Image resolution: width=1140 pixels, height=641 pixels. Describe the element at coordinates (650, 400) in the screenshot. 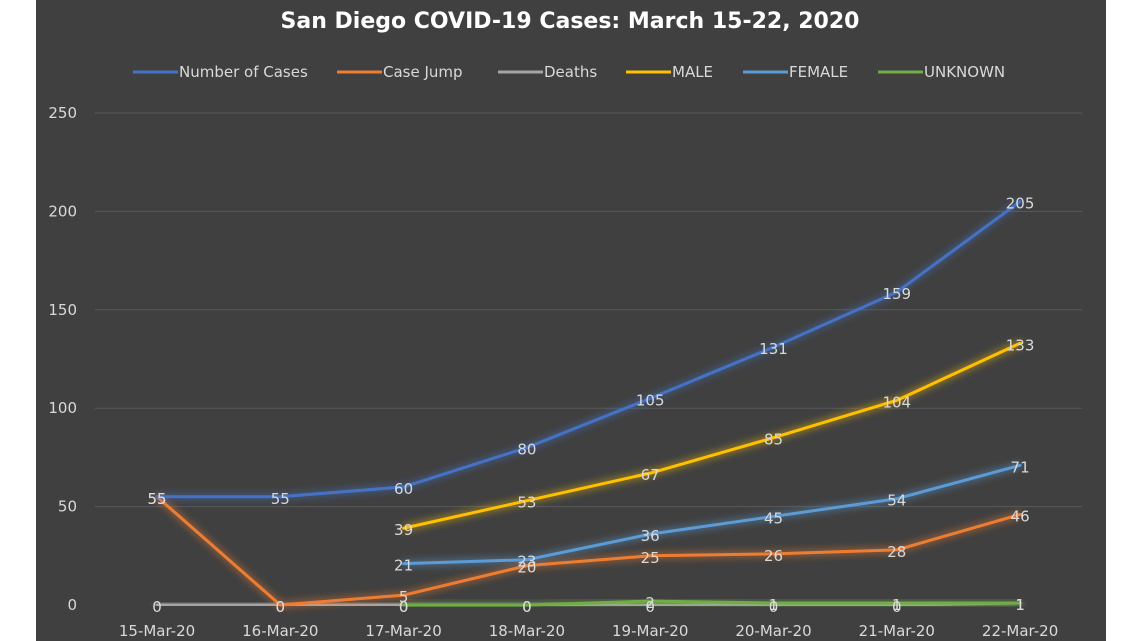

I see `data-label: 105` at that location.